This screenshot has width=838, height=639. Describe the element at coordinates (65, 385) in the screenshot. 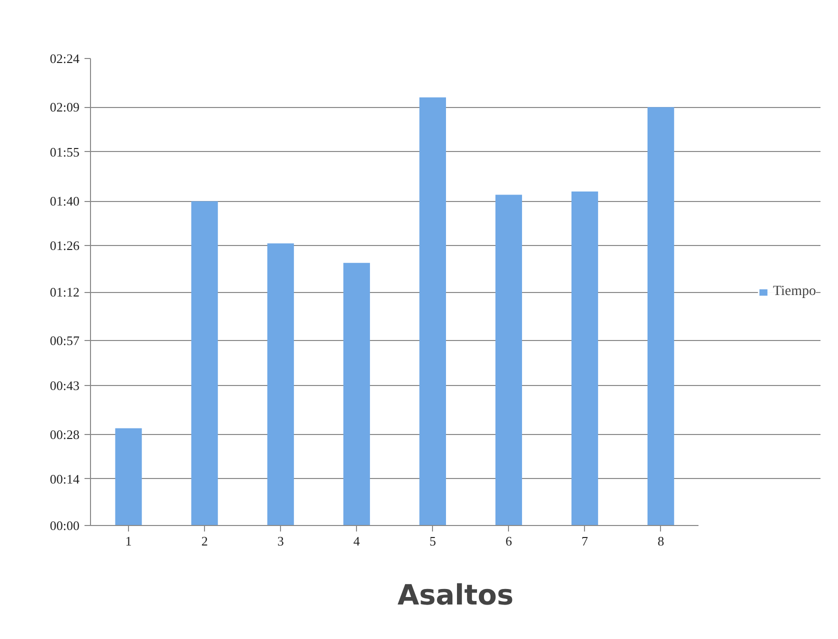

I see `y-tick-label: 00:43` at that location.